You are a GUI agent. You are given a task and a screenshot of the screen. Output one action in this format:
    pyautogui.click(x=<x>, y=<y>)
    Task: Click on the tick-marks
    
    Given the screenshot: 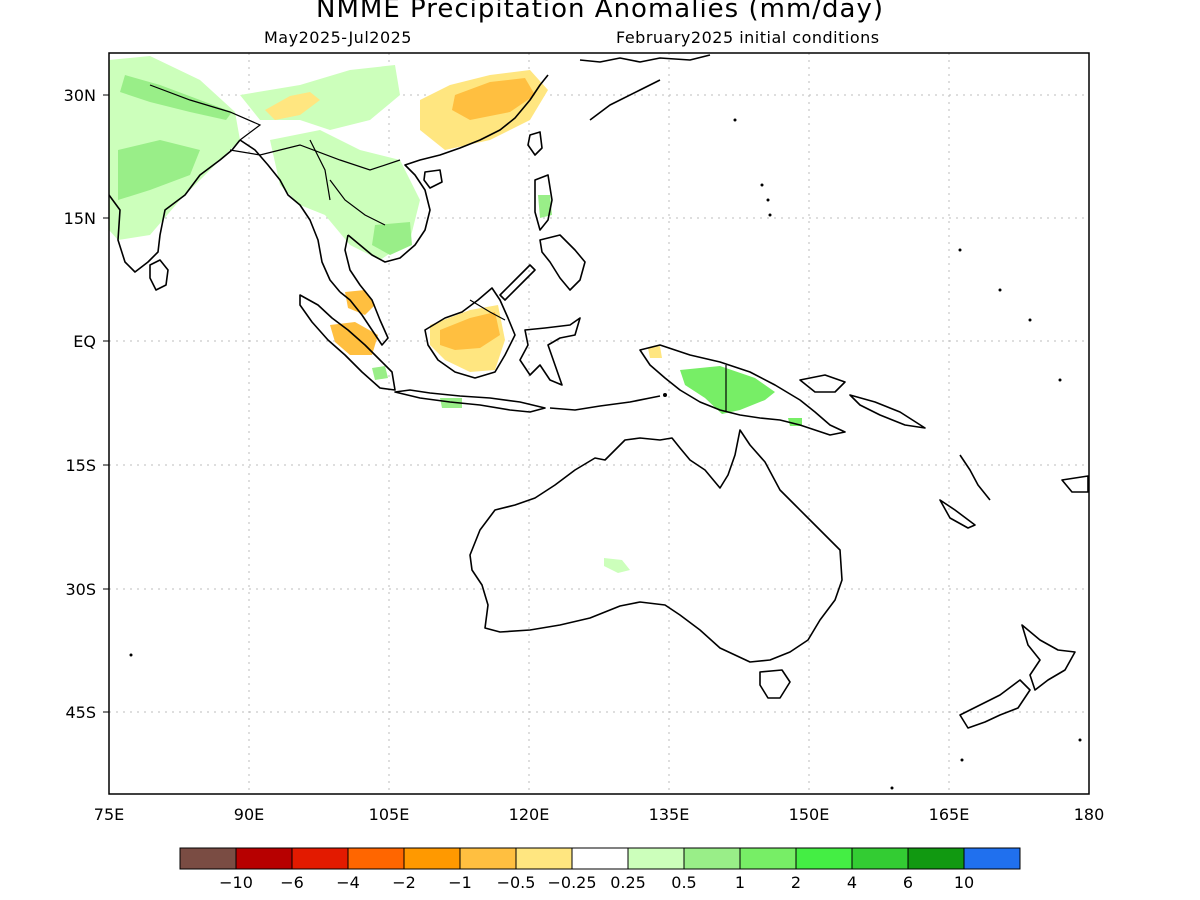 What is the action you would take?
    pyautogui.click(x=106, y=403)
    